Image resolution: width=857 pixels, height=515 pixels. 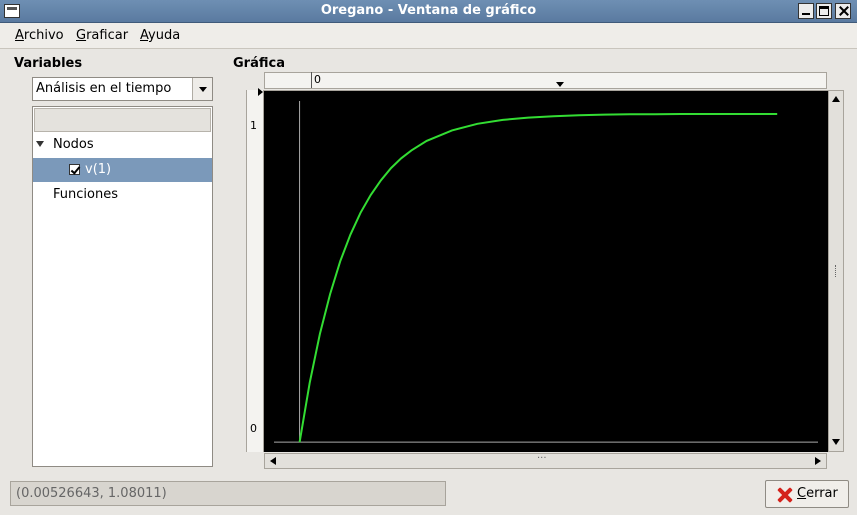 I want to click on v1-checkbox, so click(x=74, y=169).